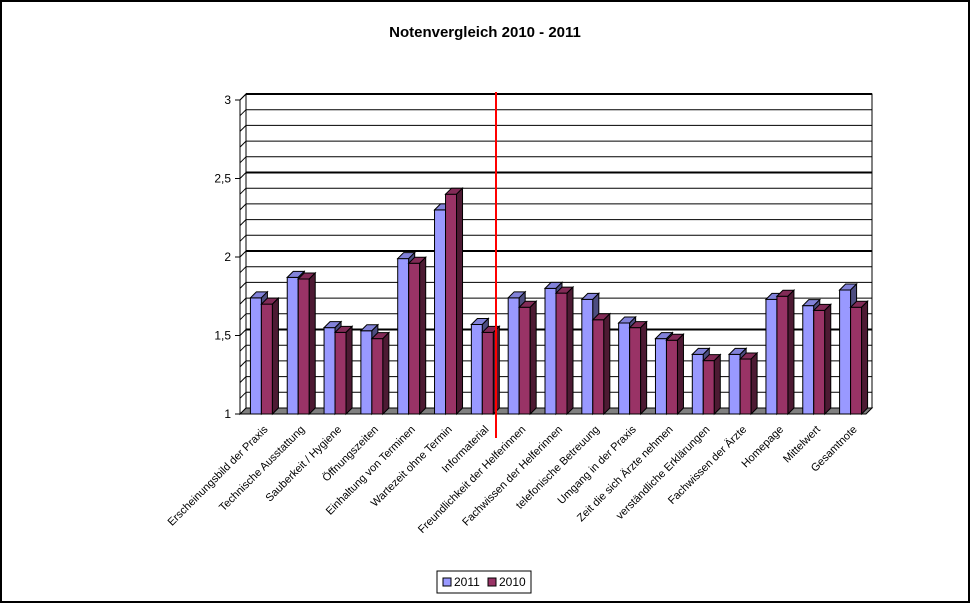  Describe the element at coordinates (222, 336) in the screenshot. I see `y-tick-label: 1,5` at that location.